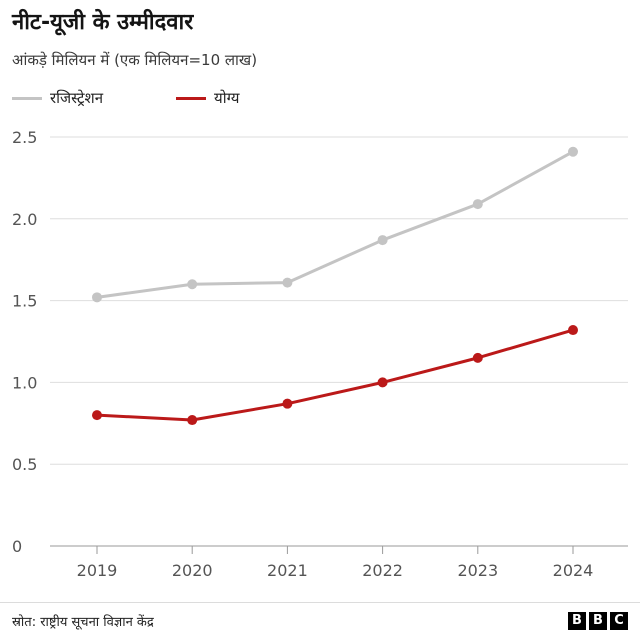  I want to click on series-line-qualified, so click(335, 375).